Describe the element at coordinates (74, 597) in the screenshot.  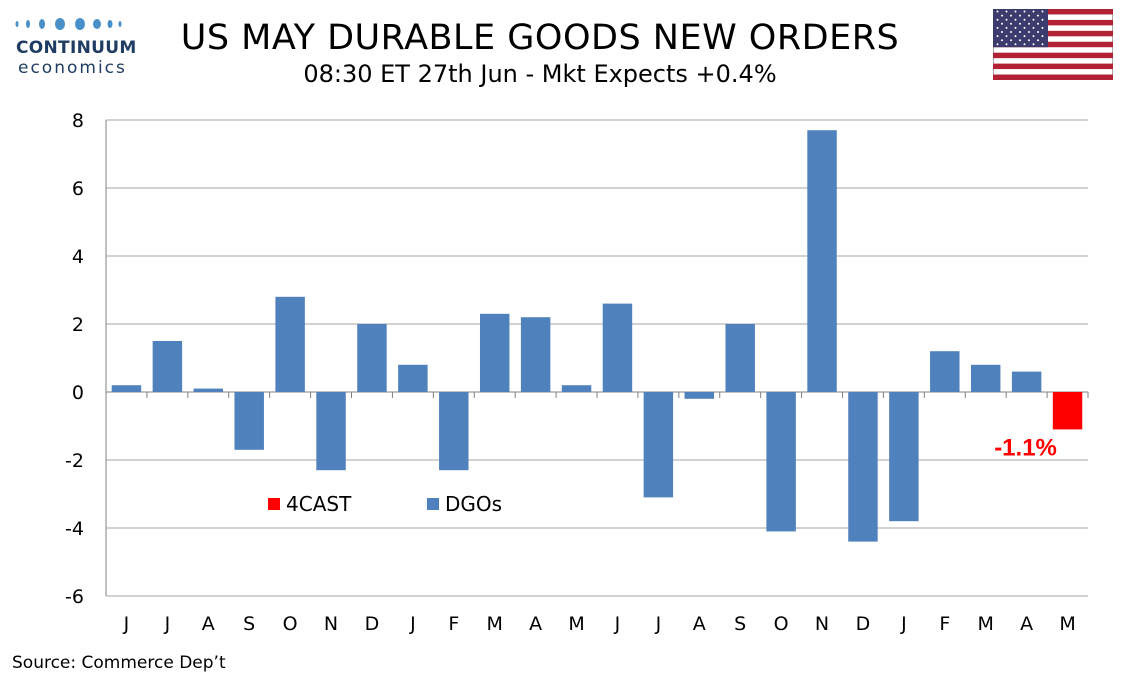
I see `y-tick-label: -6` at that location.